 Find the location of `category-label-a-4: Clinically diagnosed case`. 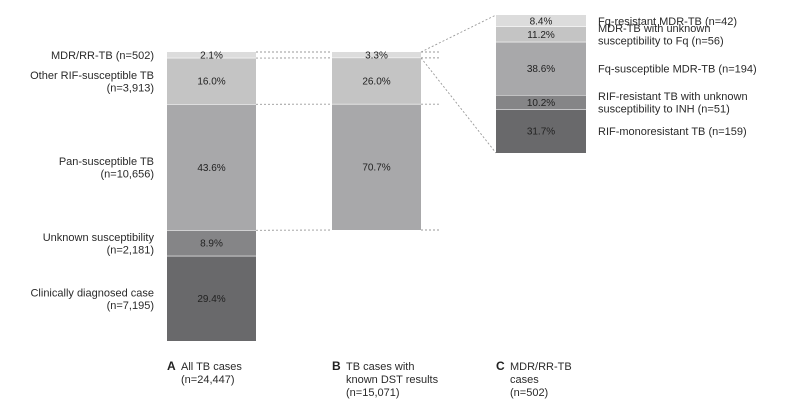

category-label-a-4: Clinically diagnosed case is located at coordinates (92, 293).